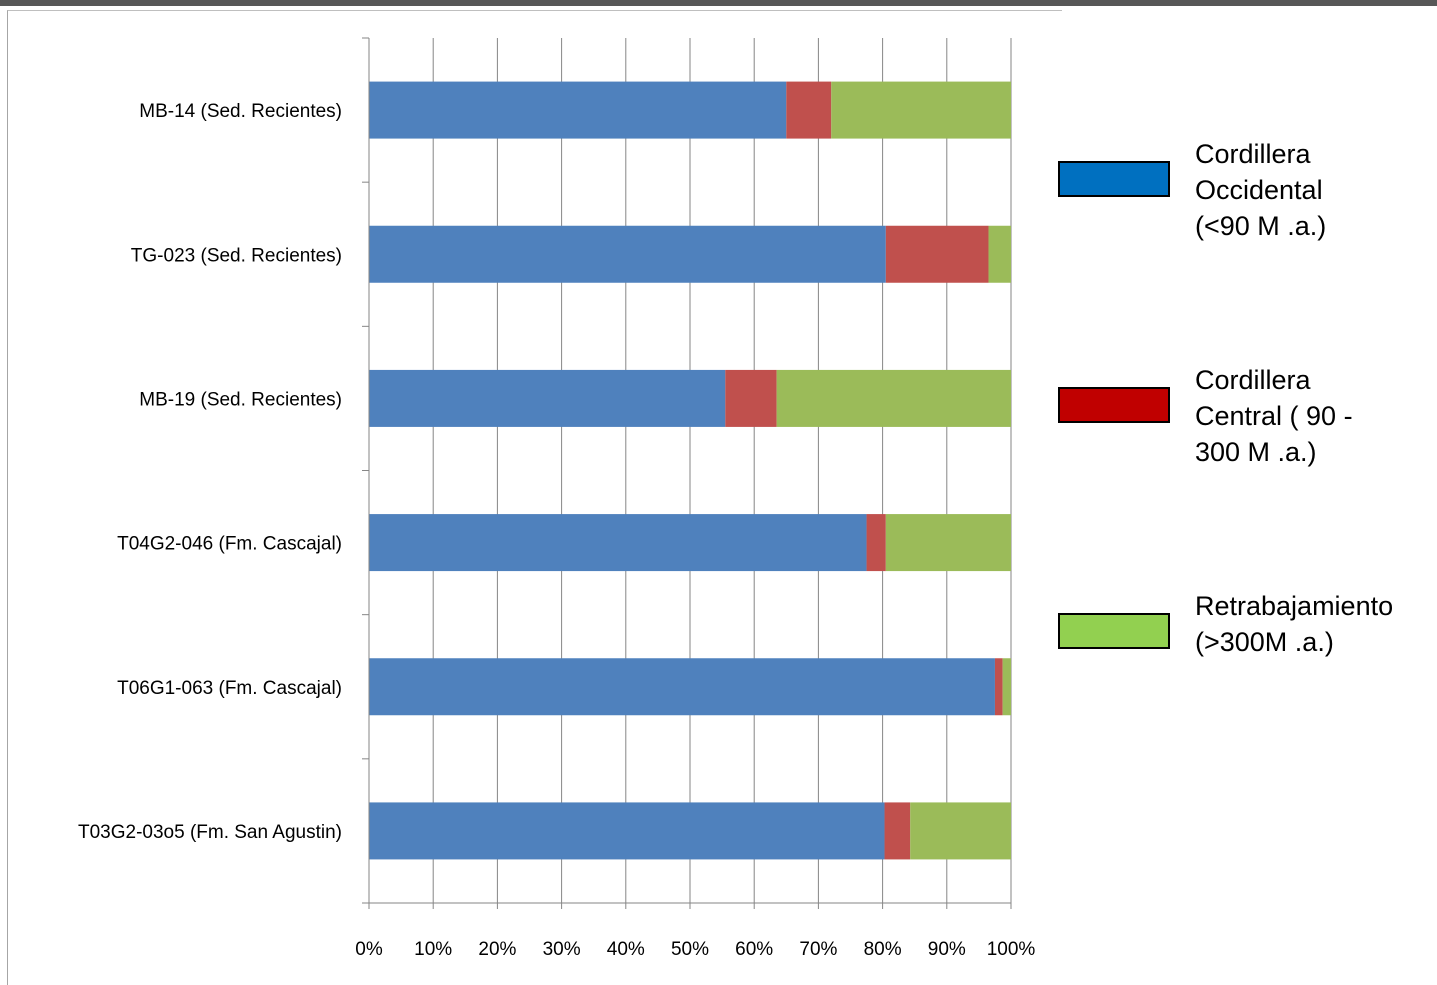  What do you see at coordinates (718, 3) in the screenshot?
I see `top-border` at bounding box center [718, 3].